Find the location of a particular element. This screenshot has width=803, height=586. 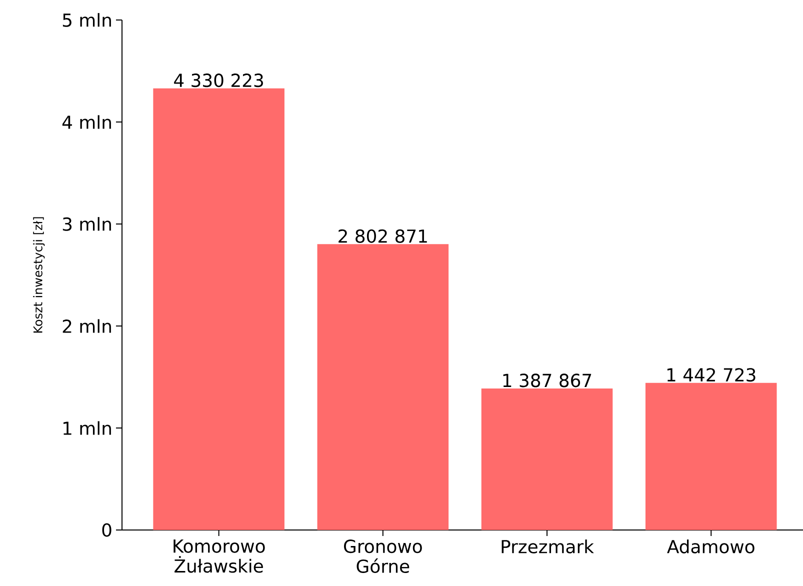

x-tick-label: Komorowo Żuławskie is located at coordinates (219, 556).